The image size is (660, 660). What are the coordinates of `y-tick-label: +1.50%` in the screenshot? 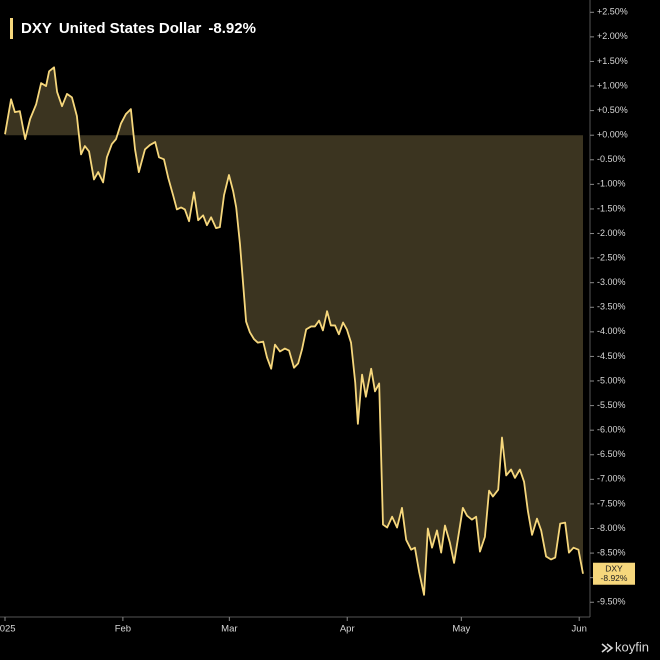 It's located at (612, 61).